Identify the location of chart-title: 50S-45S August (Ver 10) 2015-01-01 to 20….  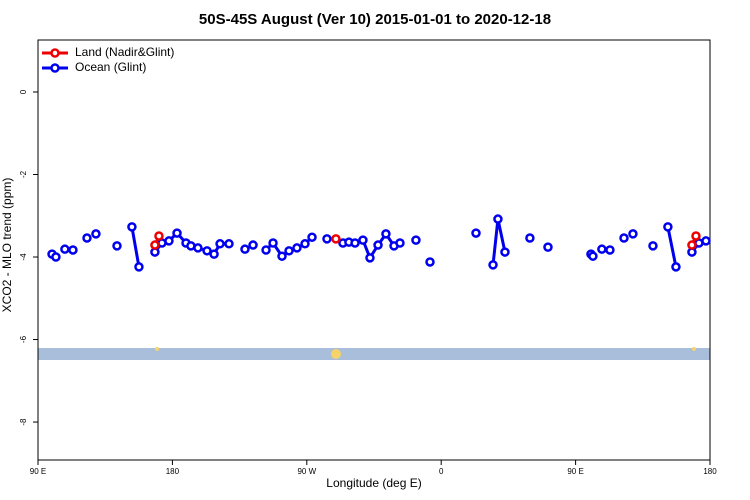
(375, 19).